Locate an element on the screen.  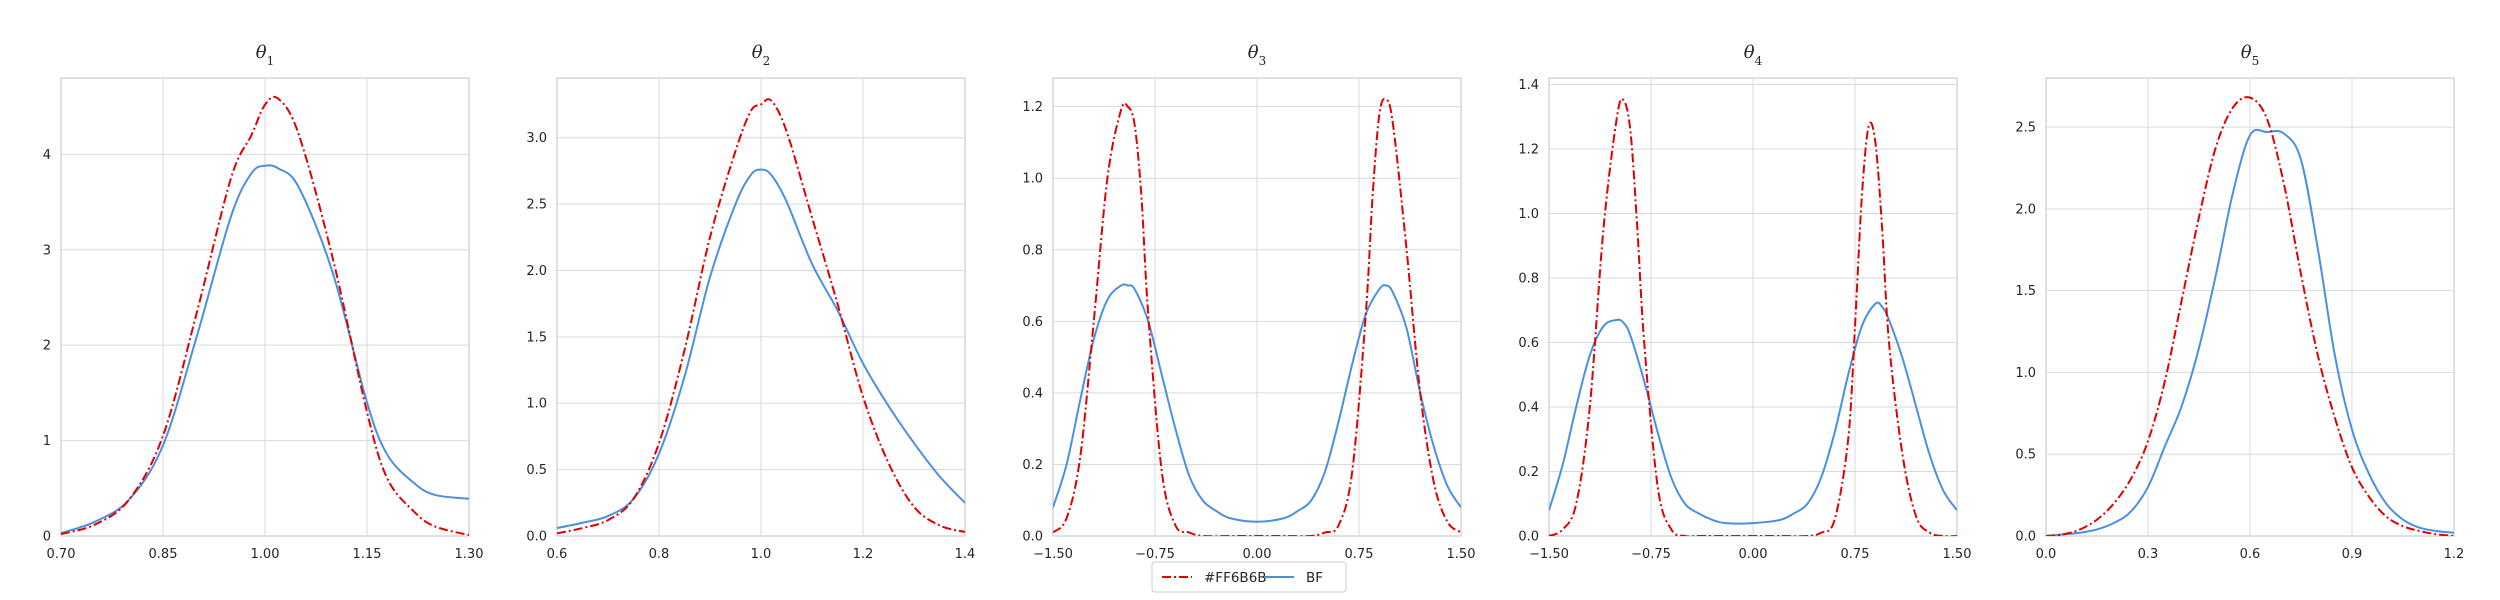
subplot-title: θ1 is located at coordinates (265, 55).